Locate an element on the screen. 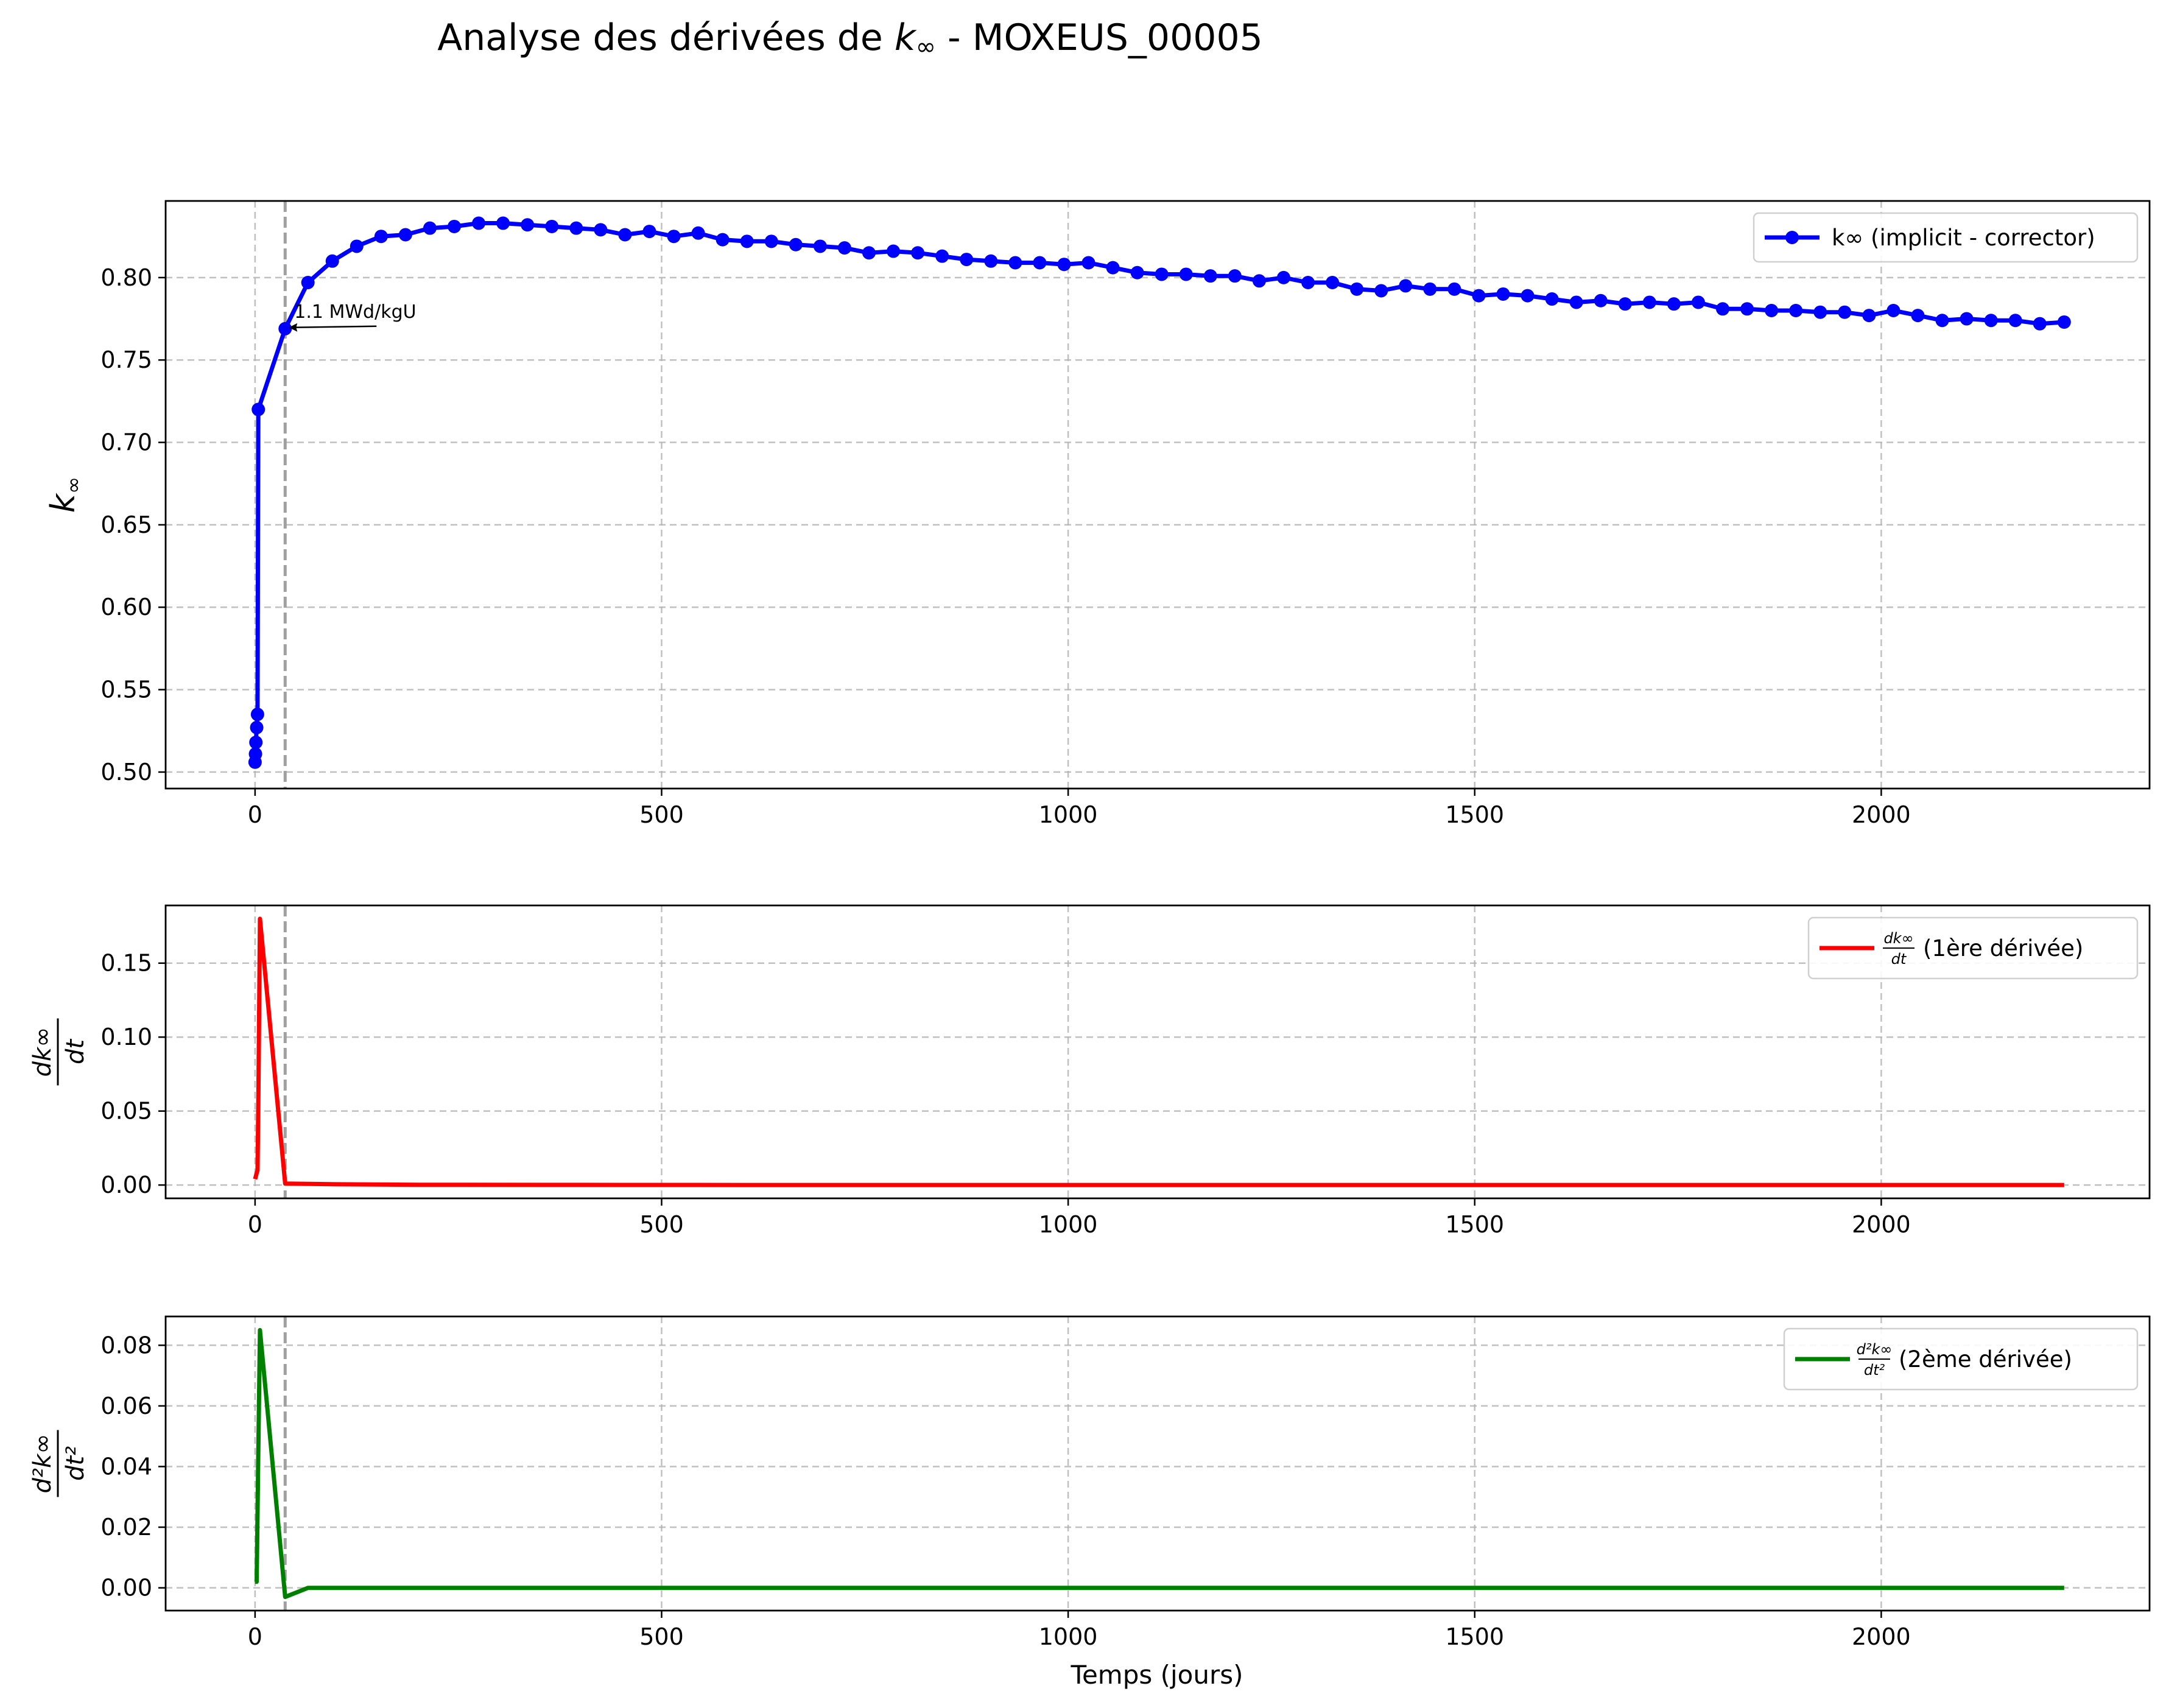 This screenshot has height=1708, width=2166. y-tick-label: 0.10 is located at coordinates (126, 1037).